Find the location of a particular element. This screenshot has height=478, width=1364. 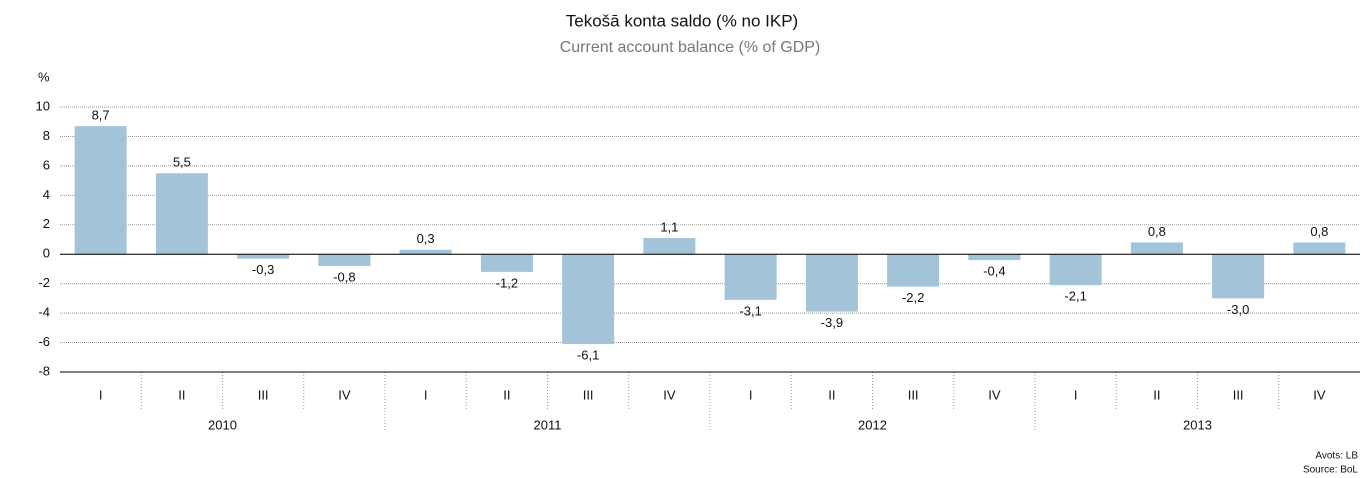

source: Source: BoL is located at coordinates (1330, 470).